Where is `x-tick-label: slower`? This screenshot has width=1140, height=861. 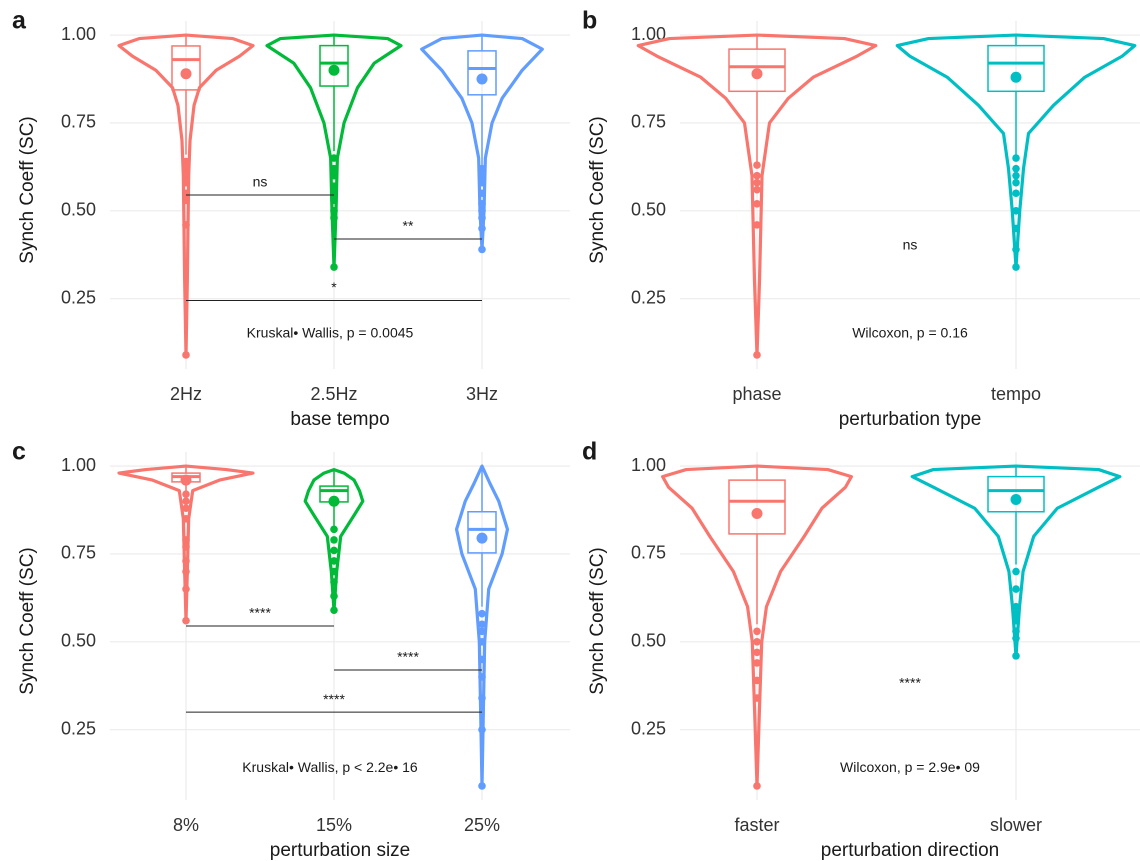
x-tick-label: slower is located at coordinates (1016, 825).